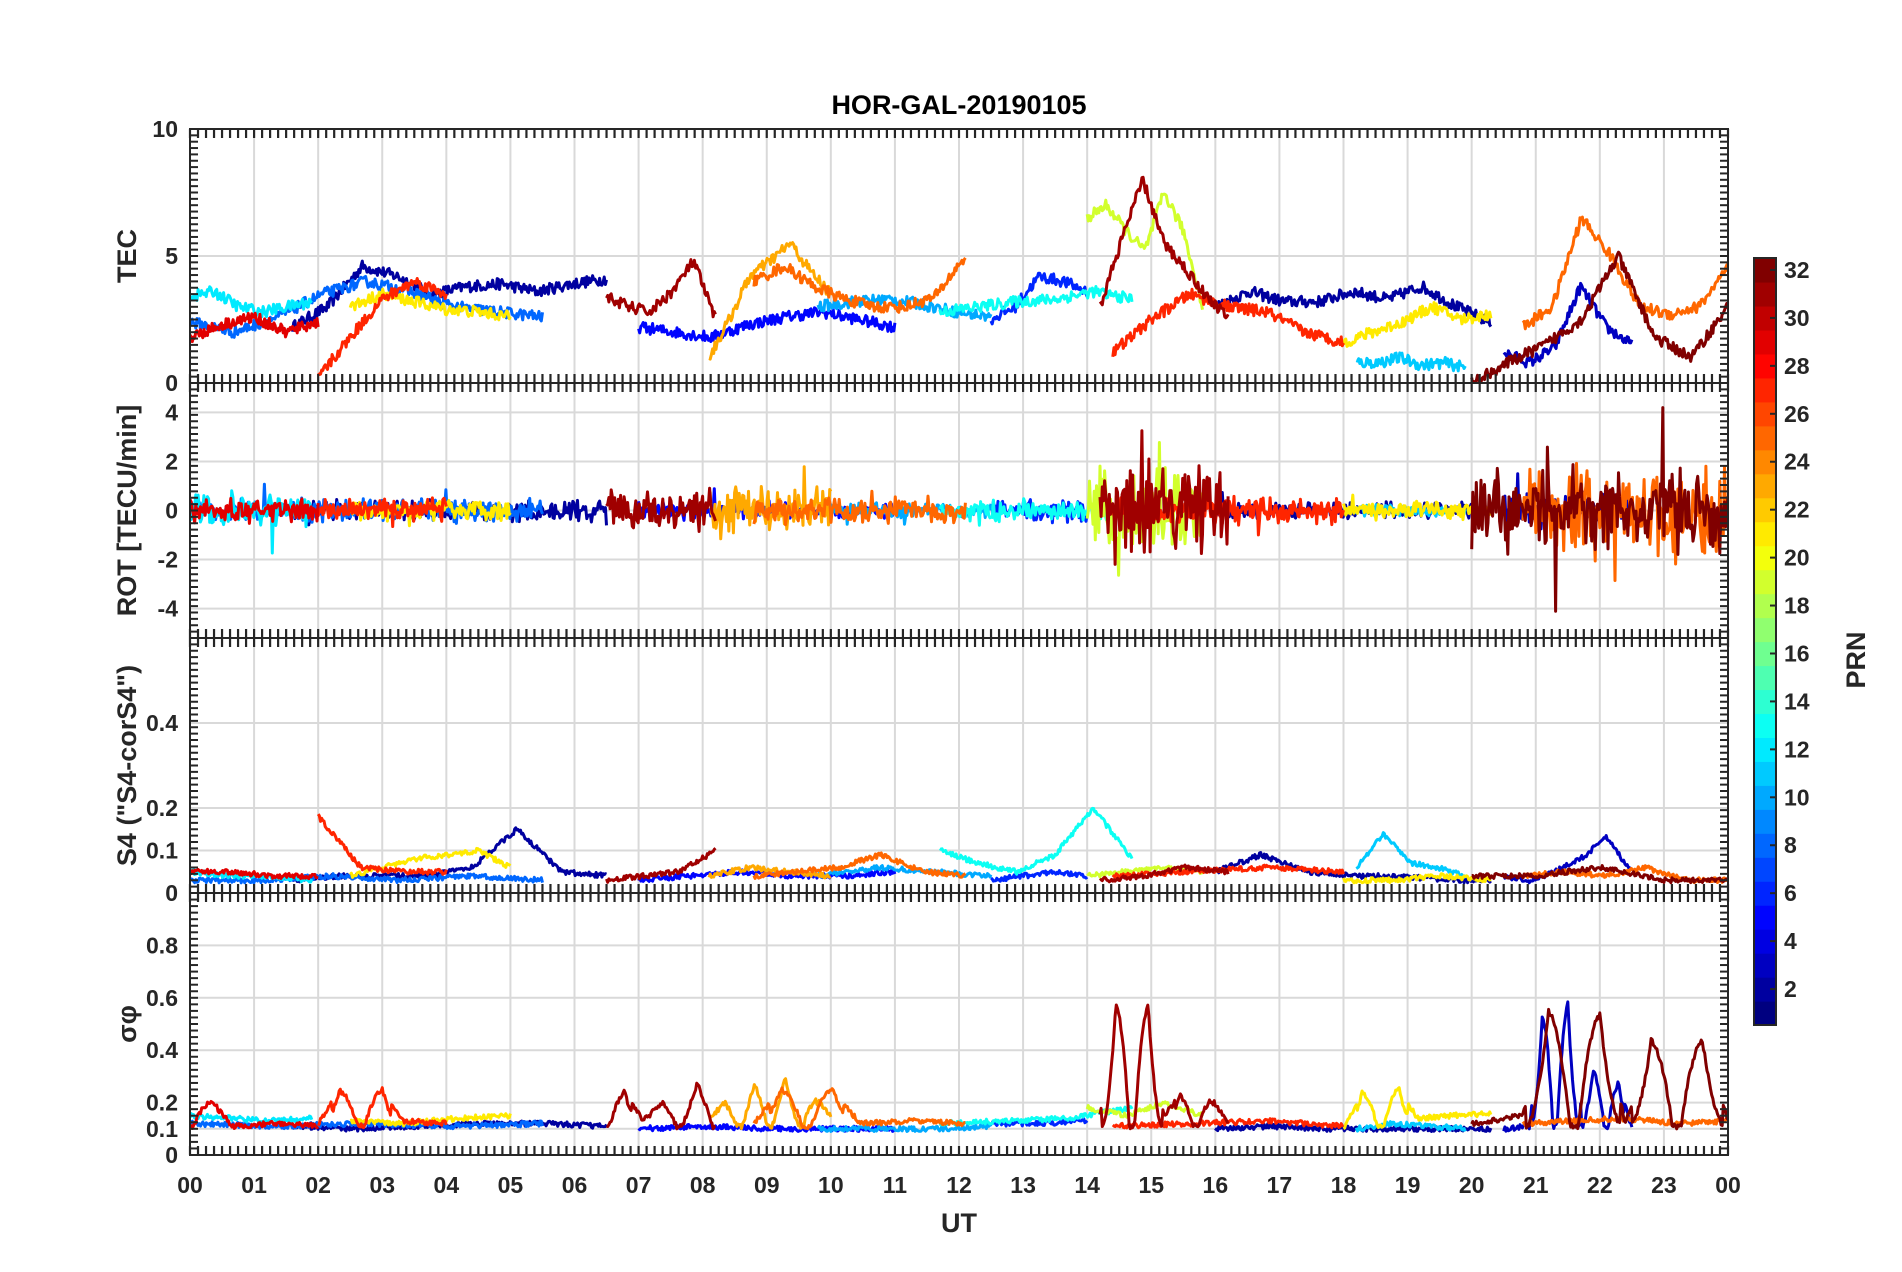 Image resolution: width=1902 pixels, height=1272 pixels. I want to click on x-tick-label: 05, so click(511, 1185).